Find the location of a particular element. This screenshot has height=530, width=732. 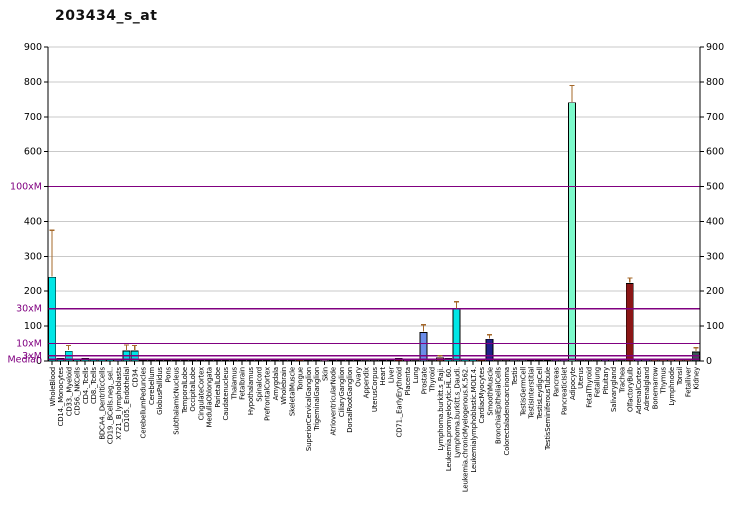

bar-adipocyte is located at coordinates (572, 232).